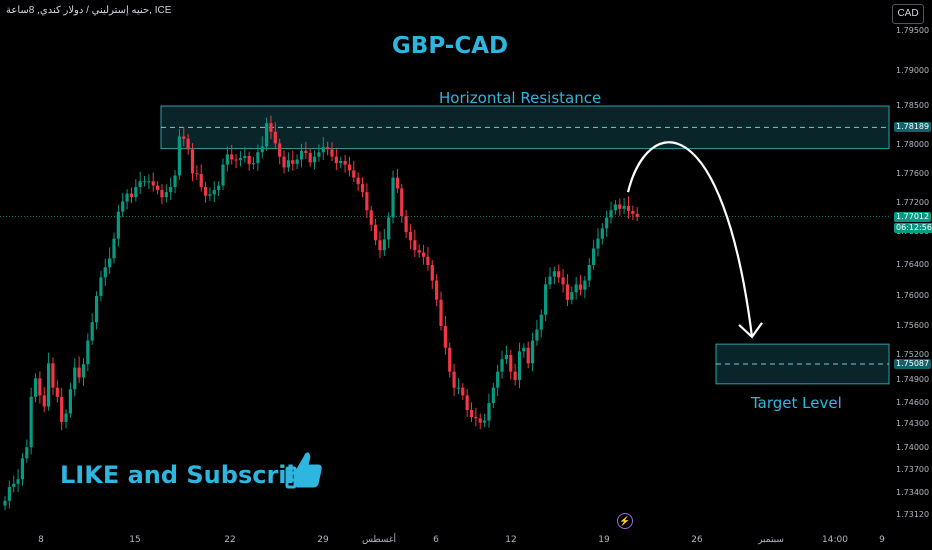 The image size is (932, 550). What do you see at coordinates (135, 540) in the screenshot?
I see `x-tick-label: 15` at bounding box center [135, 540].